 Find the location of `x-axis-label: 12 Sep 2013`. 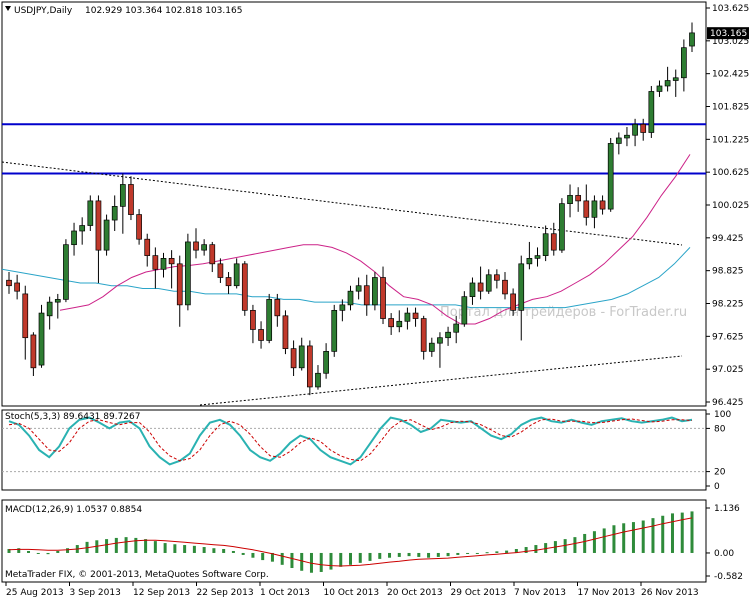

x-axis-label: 12 Sep 2013 is located at coordinates (161, 593).